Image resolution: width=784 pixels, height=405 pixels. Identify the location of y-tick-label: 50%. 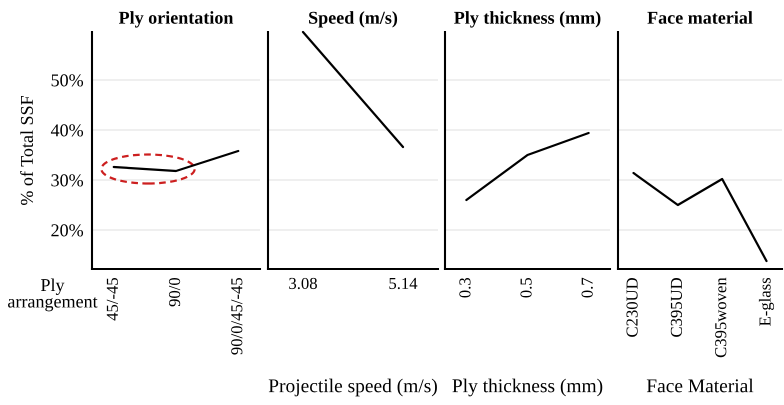
(68, 80).